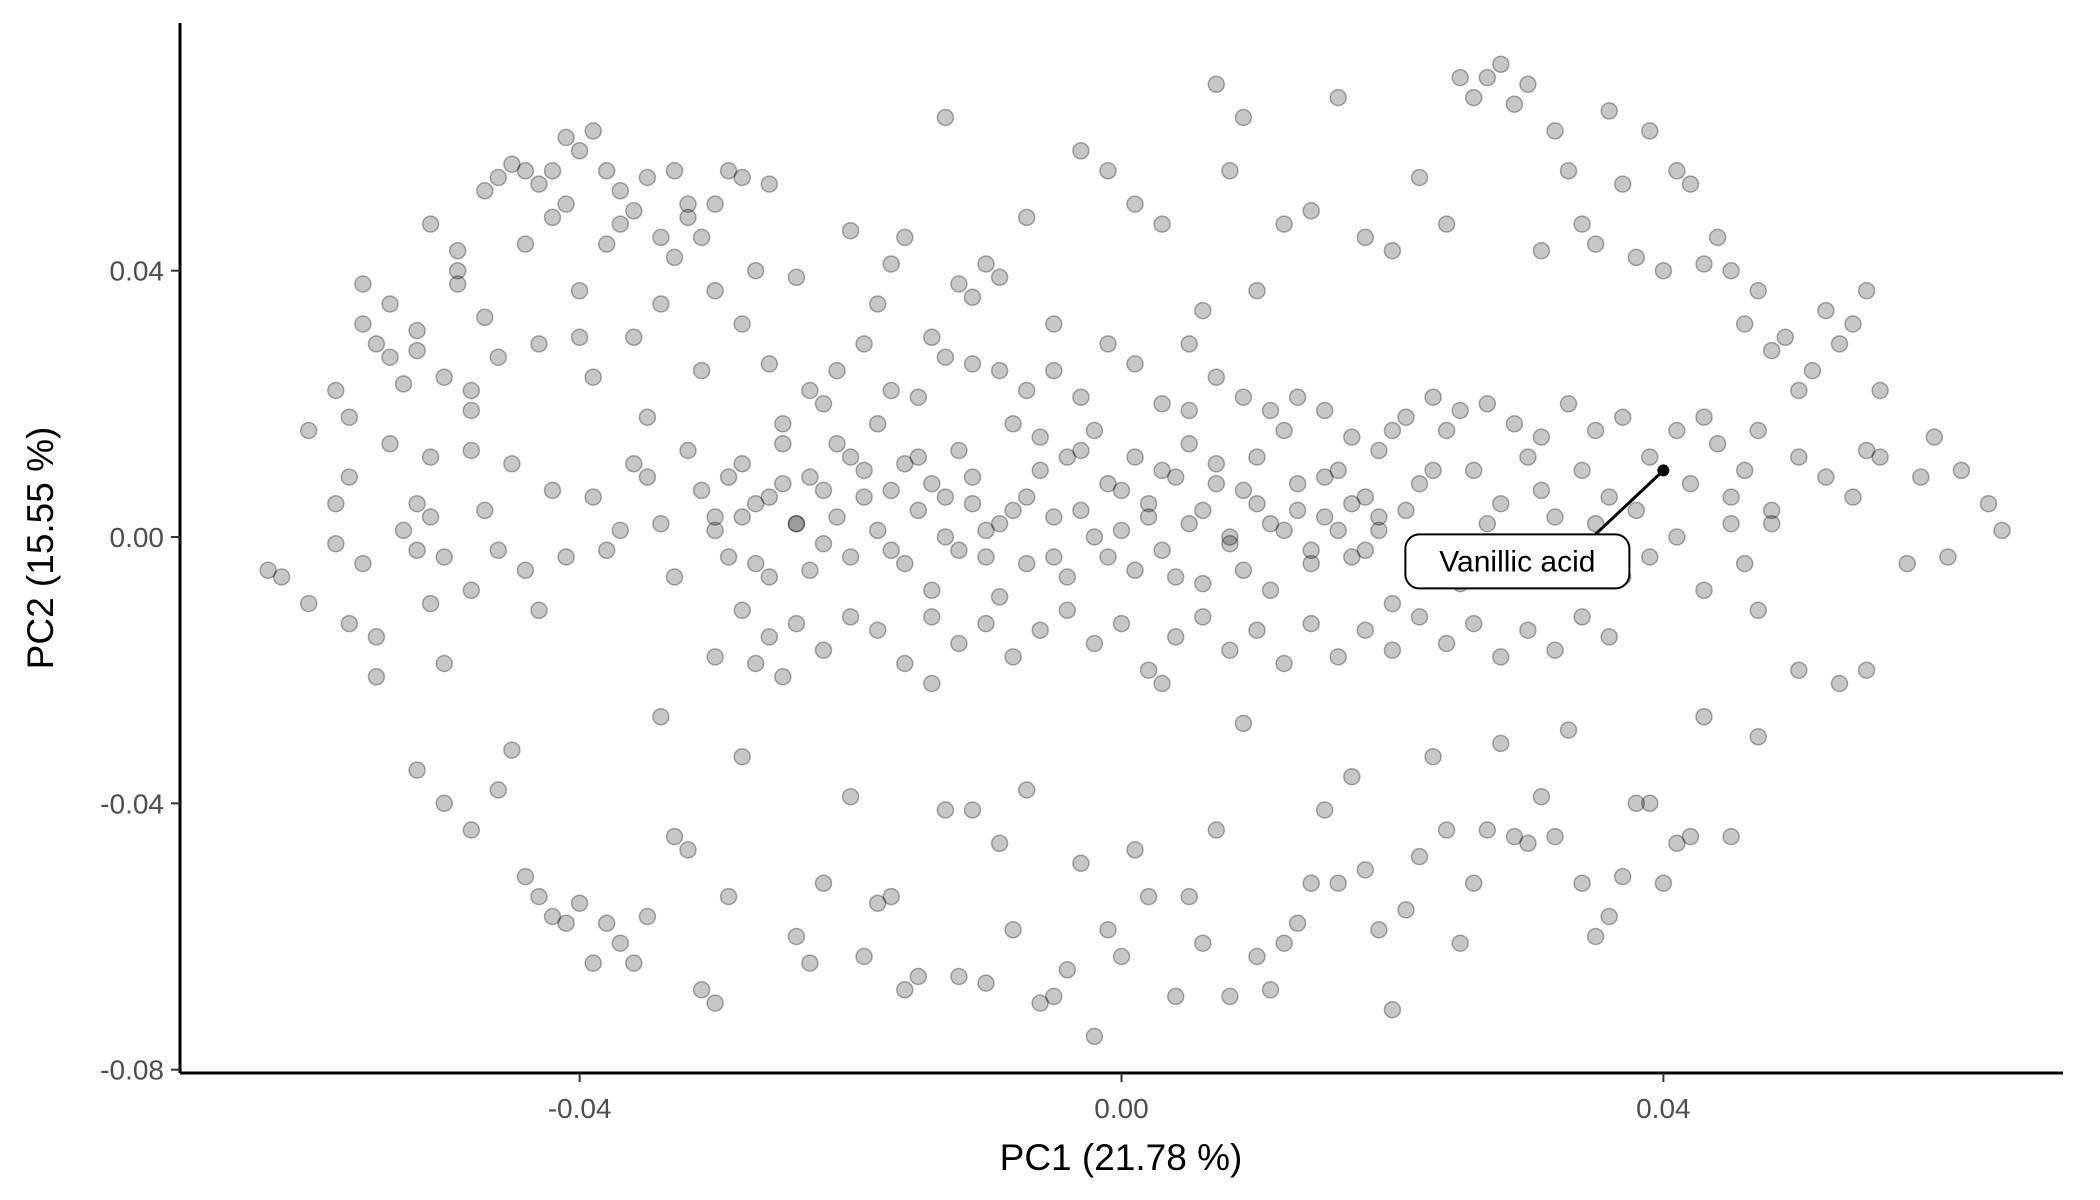 Image resolution: width=2100 pixels, height=1200 pixels. Describe the element at coordinates (1663, 1108) in the screenshot. I see `x-tick-label: 0.04` at that location.